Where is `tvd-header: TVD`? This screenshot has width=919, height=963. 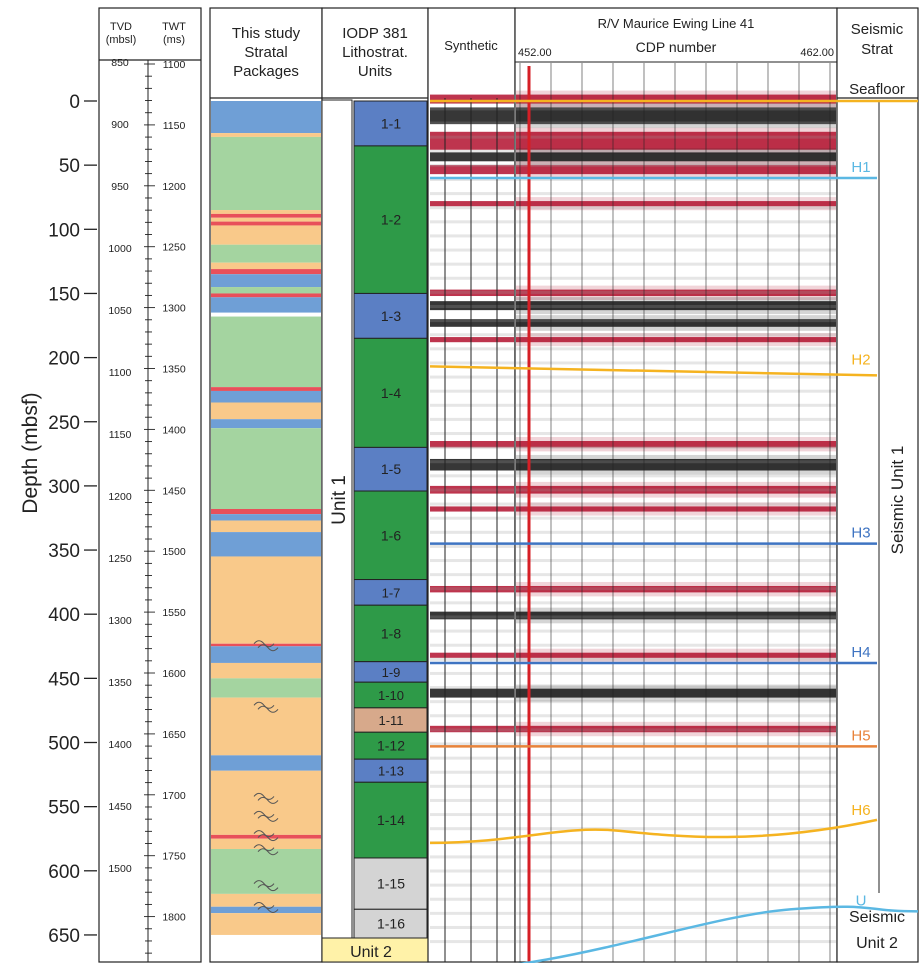 tvd-header: TVD is located at coordinates (121, 27).